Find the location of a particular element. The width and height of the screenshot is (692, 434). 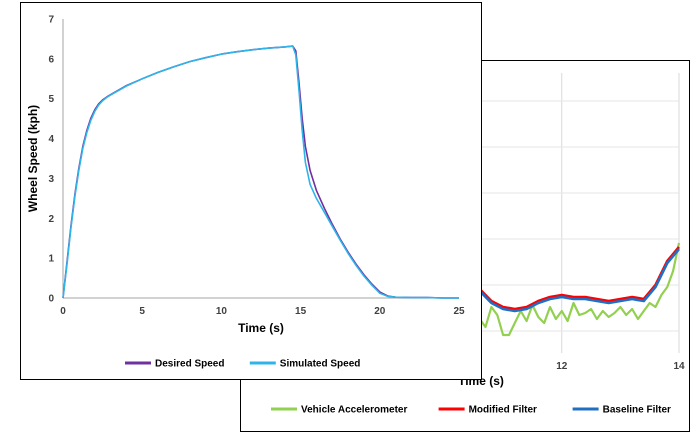

x-tick-25: 25 is located at coordinates (459, 311).